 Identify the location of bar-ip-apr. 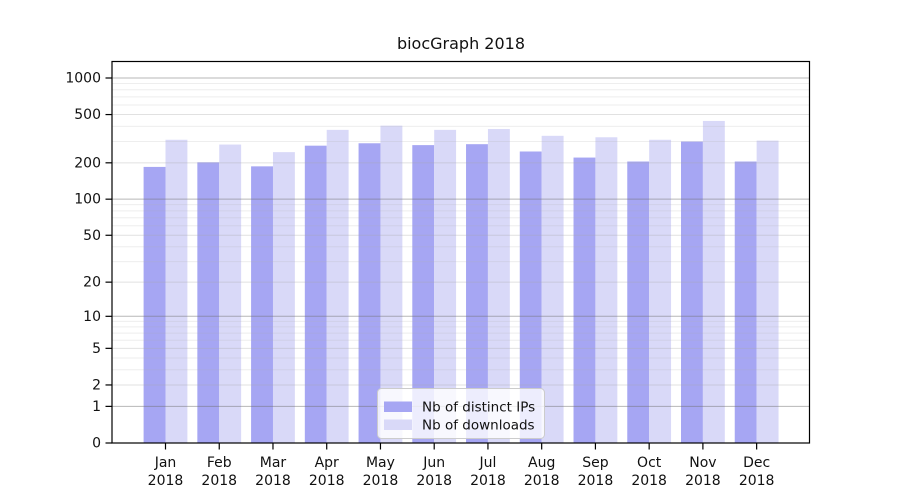
(315, 294).